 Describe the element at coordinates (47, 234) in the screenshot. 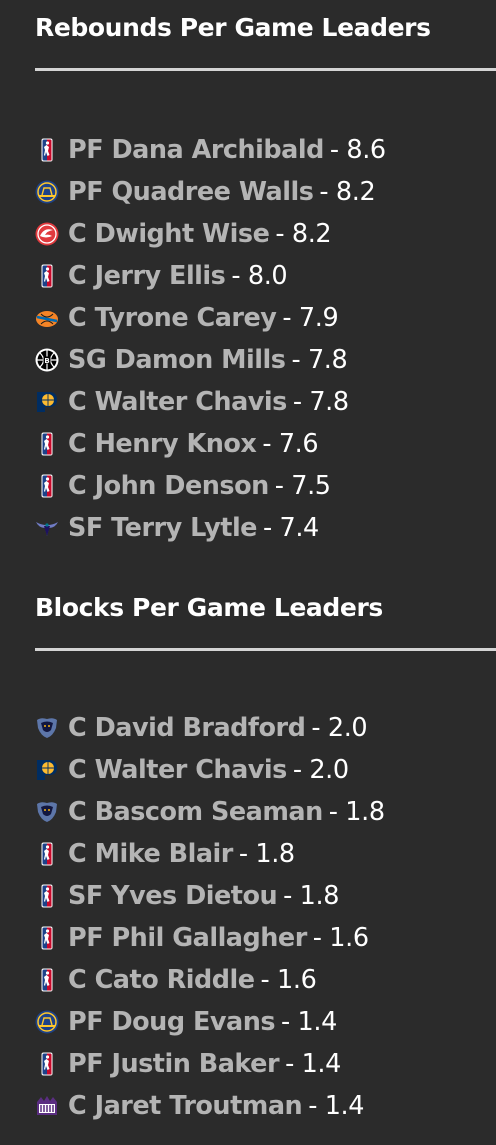

I see `hawks-logo-icon` at that location.